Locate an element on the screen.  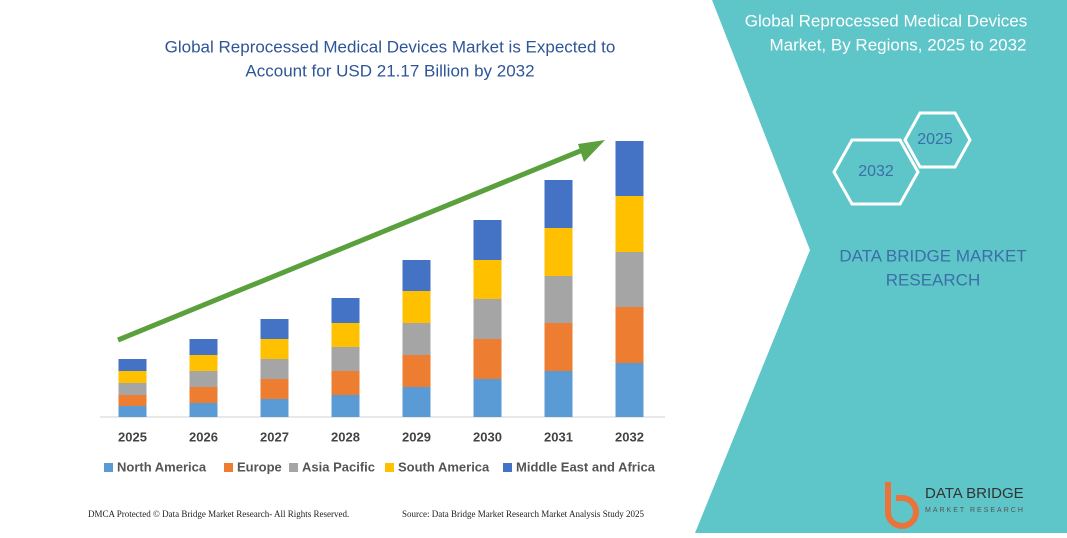
legend-label: Asia Pacific is located at coordinates (338, 466).